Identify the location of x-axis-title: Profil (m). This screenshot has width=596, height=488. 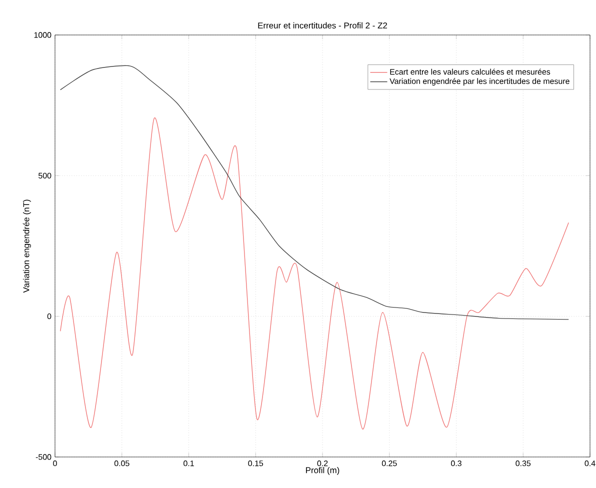
(323, 470).